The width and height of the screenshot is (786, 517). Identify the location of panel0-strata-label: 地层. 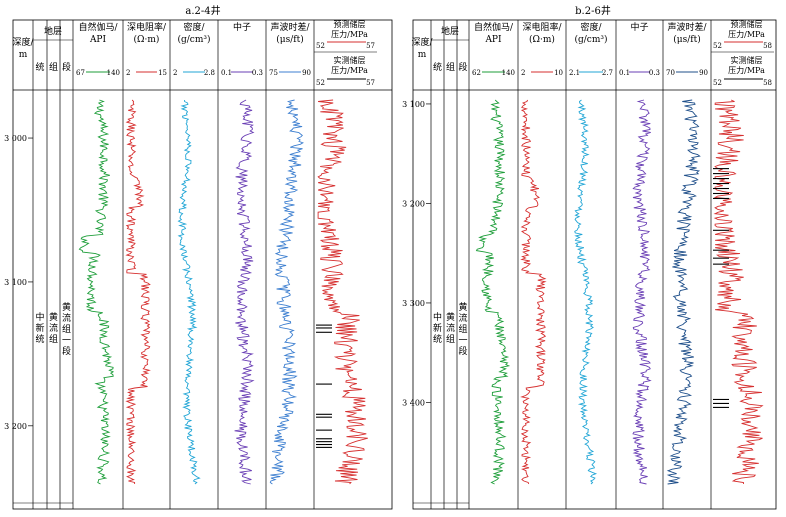
(53, 31).